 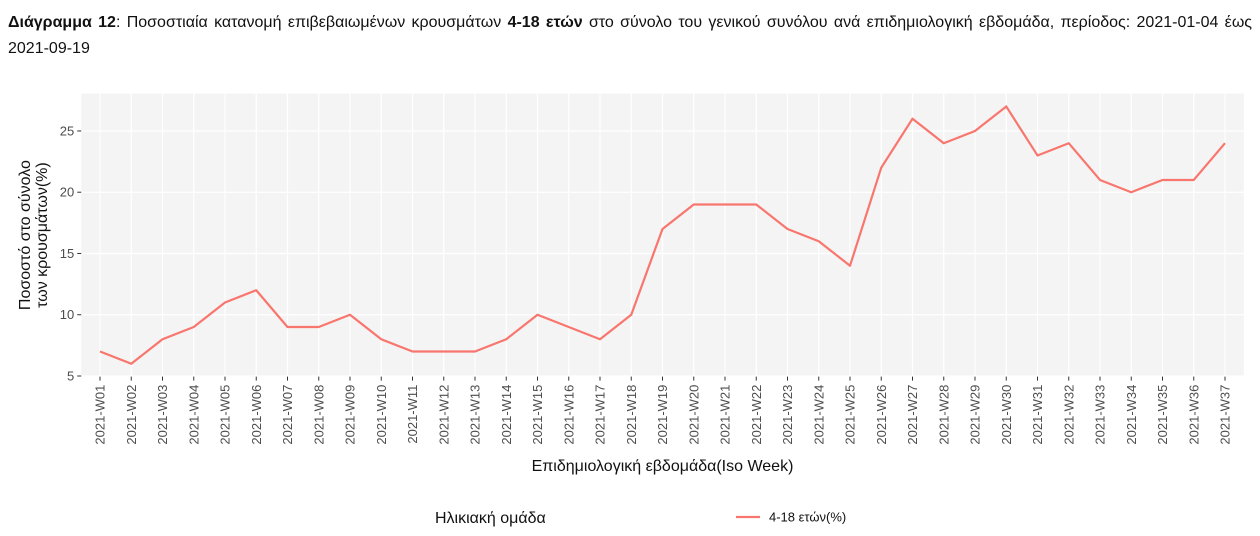 I want to click on x-tick-label: 2021-W11, so click(x=412, y=414).